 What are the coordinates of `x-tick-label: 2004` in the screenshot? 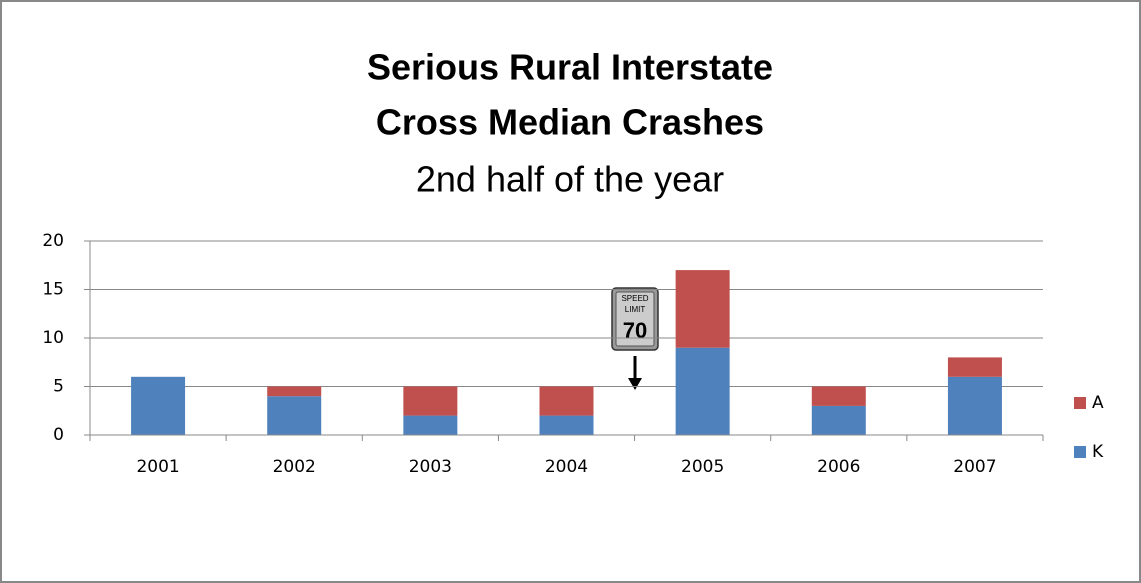 It's located at (566, 467).